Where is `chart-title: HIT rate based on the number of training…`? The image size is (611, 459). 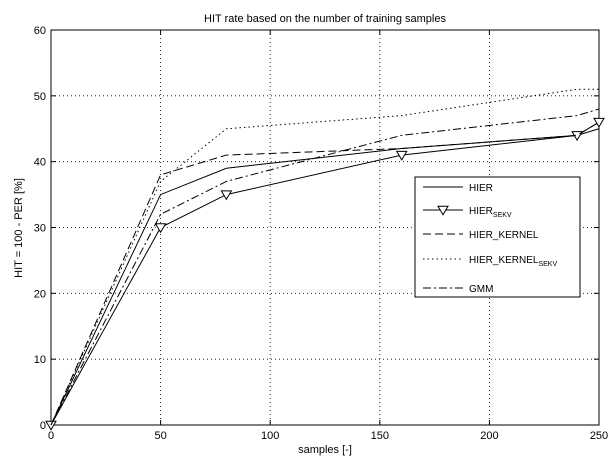
chart-title: HIT rate based on the number of training… is located at coordinates (325, 19).